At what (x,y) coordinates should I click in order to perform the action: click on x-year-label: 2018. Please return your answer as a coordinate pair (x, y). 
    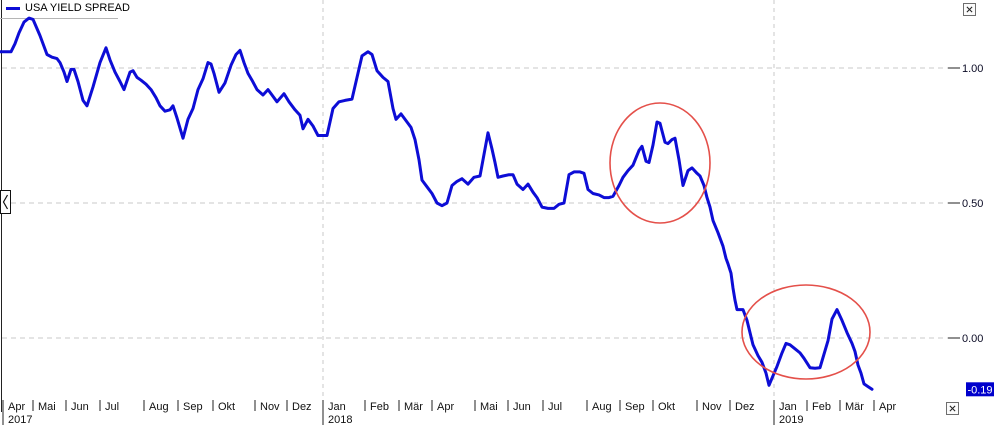
    Looking at the image, I should click on (340, 420).